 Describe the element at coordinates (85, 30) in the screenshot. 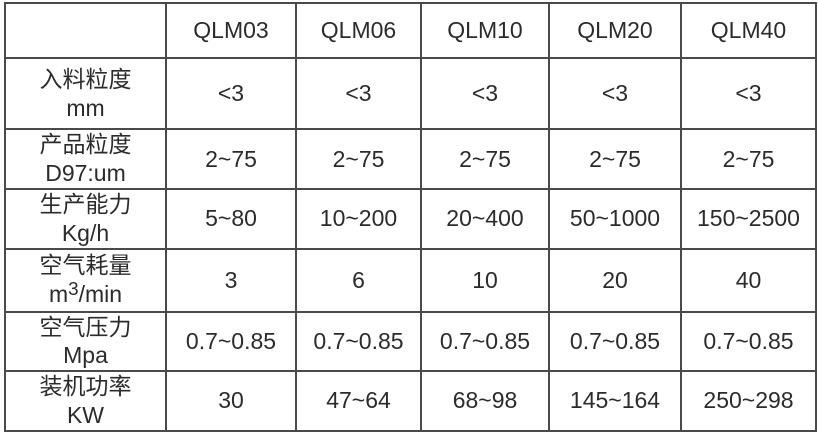

I see `header-cell-blank` at that location.